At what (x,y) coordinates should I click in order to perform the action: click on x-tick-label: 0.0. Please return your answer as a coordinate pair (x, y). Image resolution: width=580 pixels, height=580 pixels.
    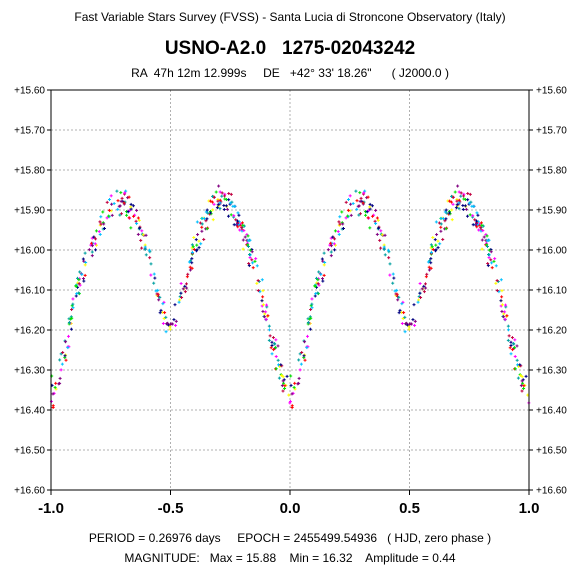
    Looking at the image, I should click on (290, 508).